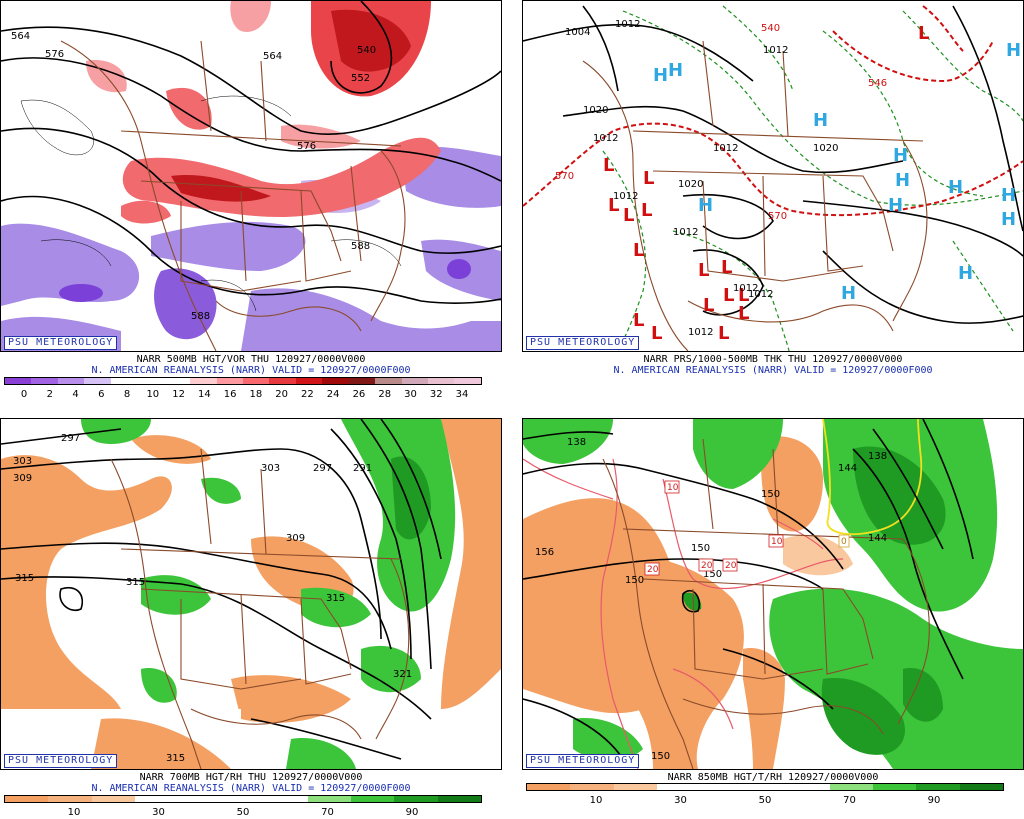 This screenshot has width=1024, height=819. What do you see at coordinates (385, 394) in the screenshot?
I see `colorbar-tick-label: 28` at bounding box center [385, 394].